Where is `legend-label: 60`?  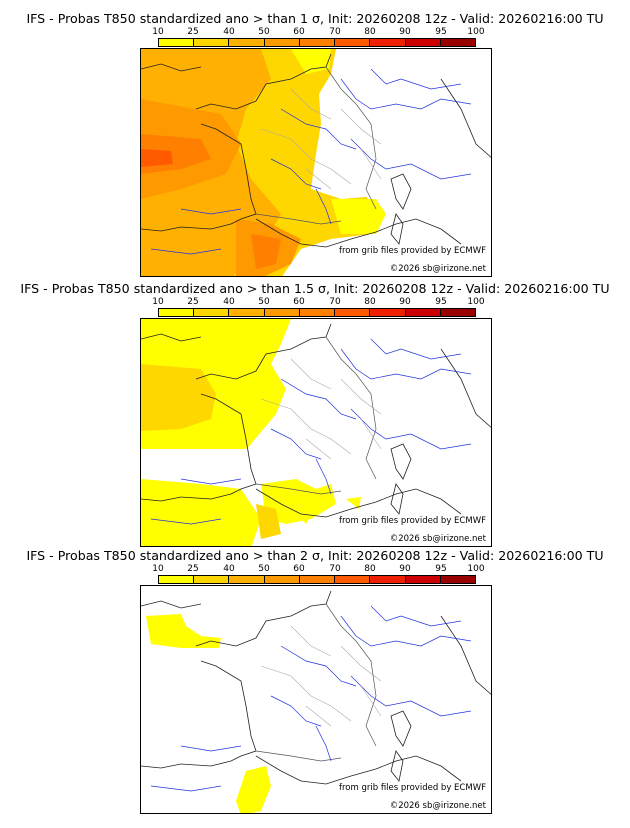 legend-label: 60 is located at coordinates (299, 32).